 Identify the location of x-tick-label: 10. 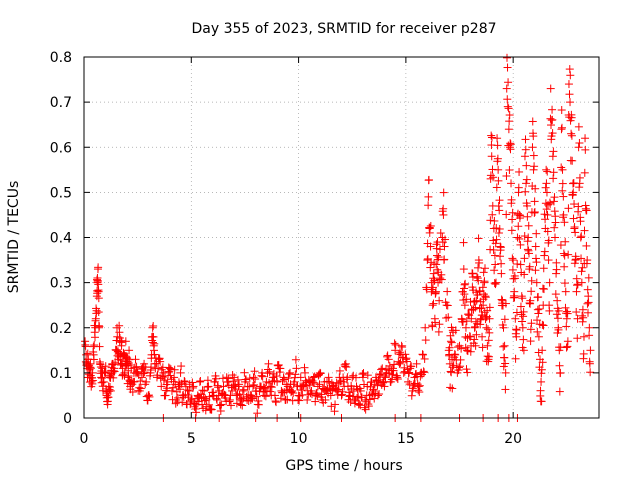
(299, 439).